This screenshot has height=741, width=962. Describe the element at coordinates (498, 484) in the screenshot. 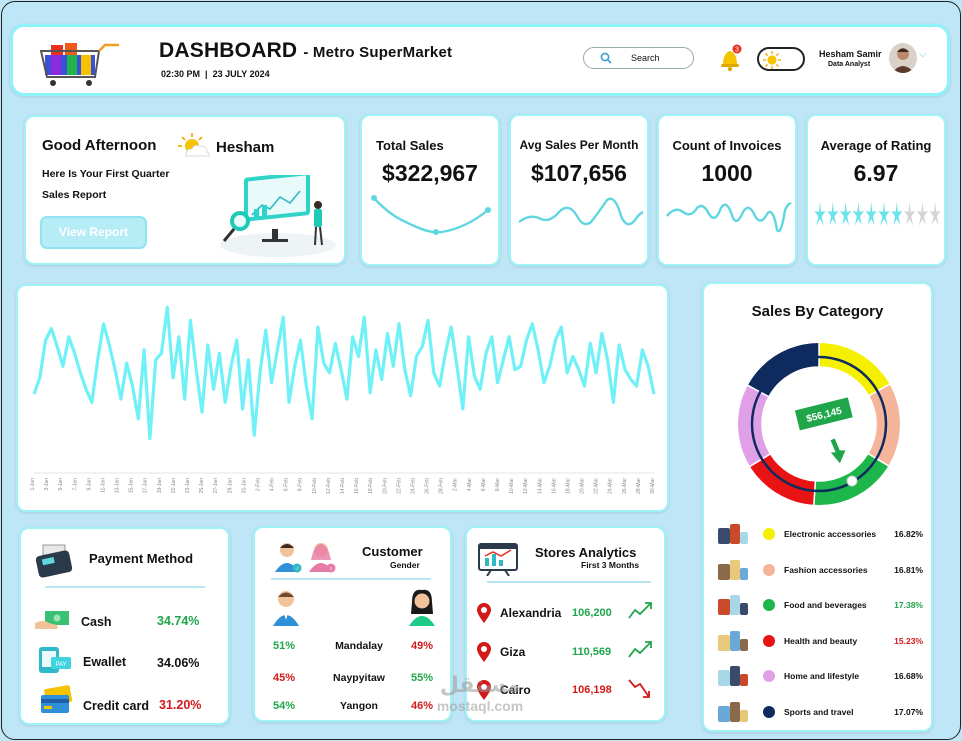

I see `x-tick-label: 8-Mar` at that location.